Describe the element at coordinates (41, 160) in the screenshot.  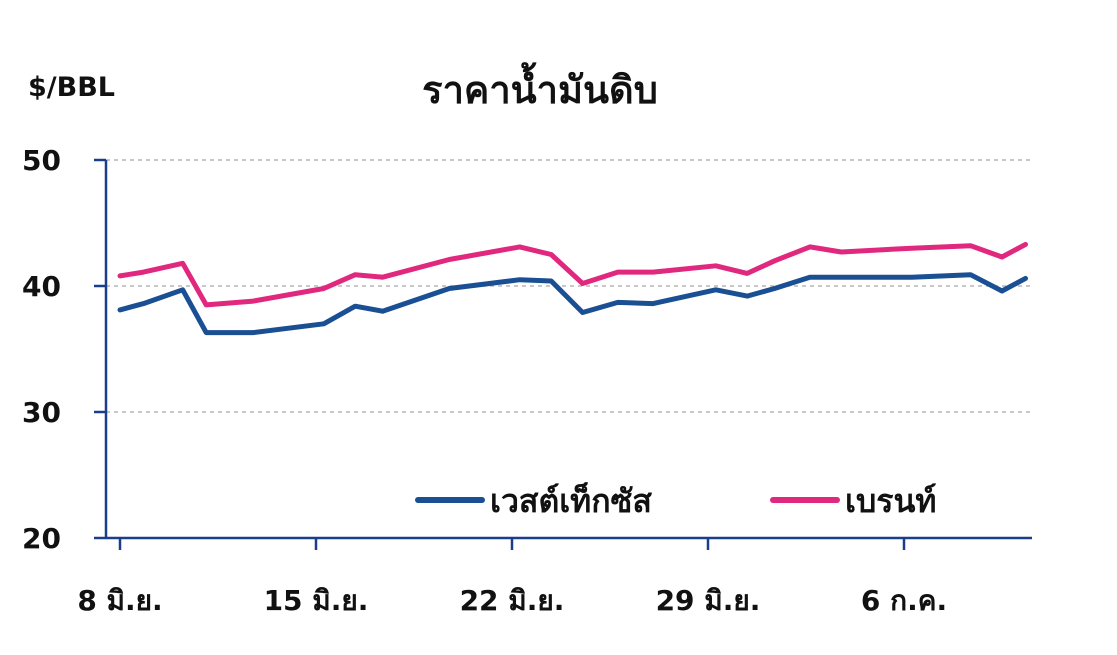
I see `y-tick-label: 50` at that location.